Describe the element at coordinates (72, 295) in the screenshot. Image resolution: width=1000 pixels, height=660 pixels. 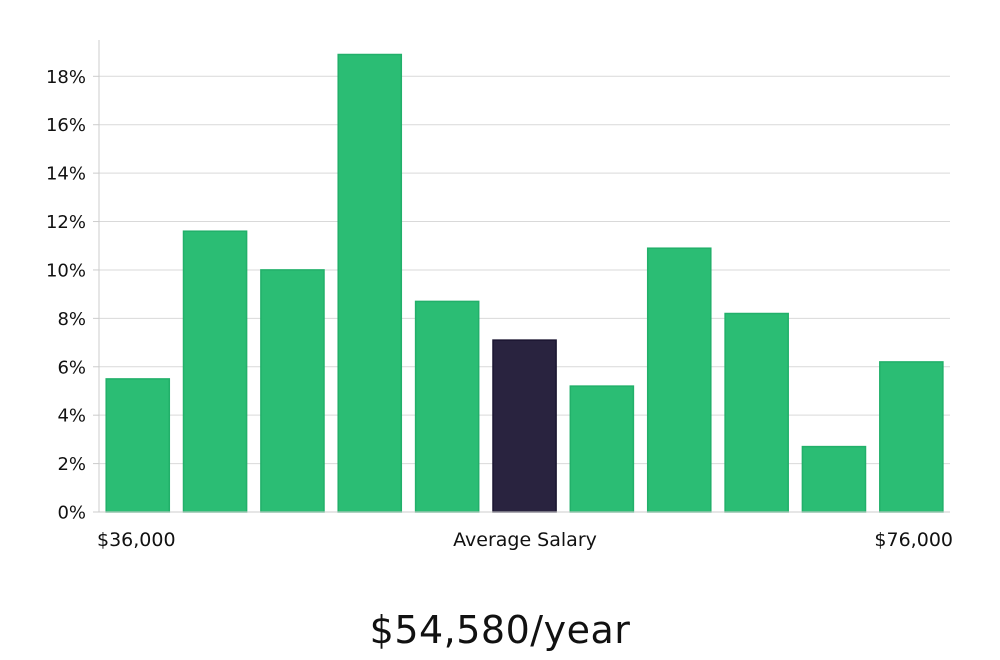
I see `y-axis-ticks: 0% 2% 4% 6% 8% 10% 12% 14% 16% 18%` at that location.